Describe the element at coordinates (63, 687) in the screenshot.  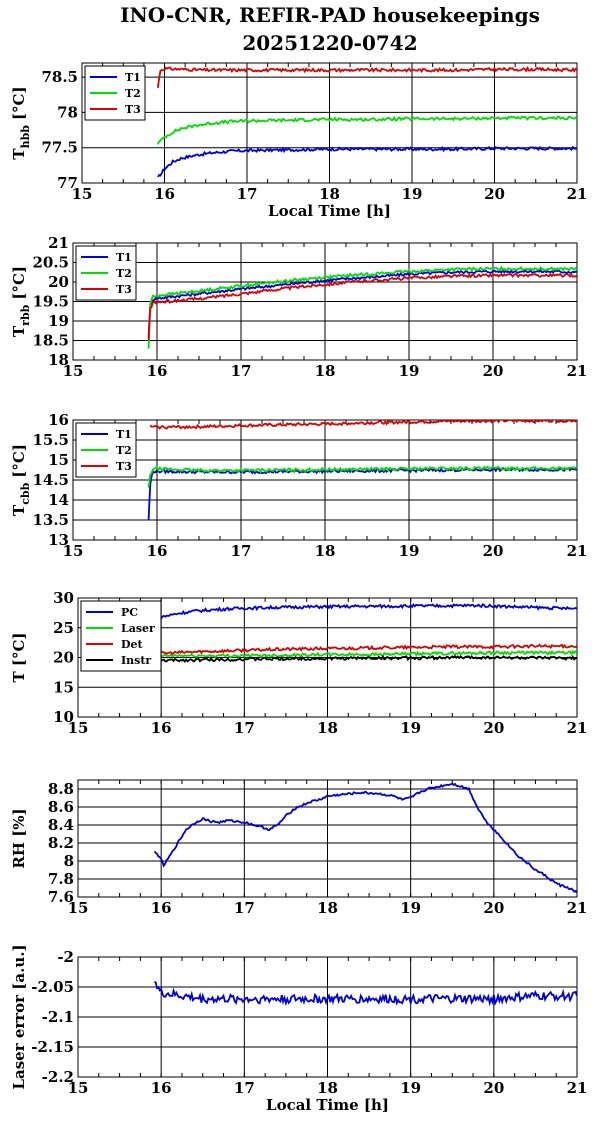
I see `y-tick-label: 15` at that location.